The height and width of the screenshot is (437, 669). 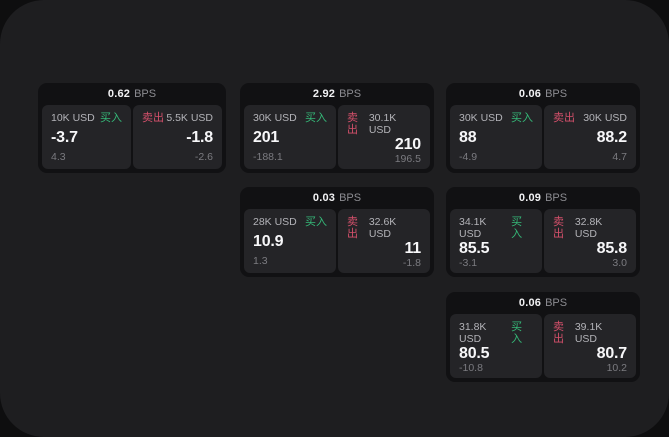 What do you see at coordinates (268, 241) in the screenshot?
I see `buy-price: 10.9` at bounding box center [268, 241].